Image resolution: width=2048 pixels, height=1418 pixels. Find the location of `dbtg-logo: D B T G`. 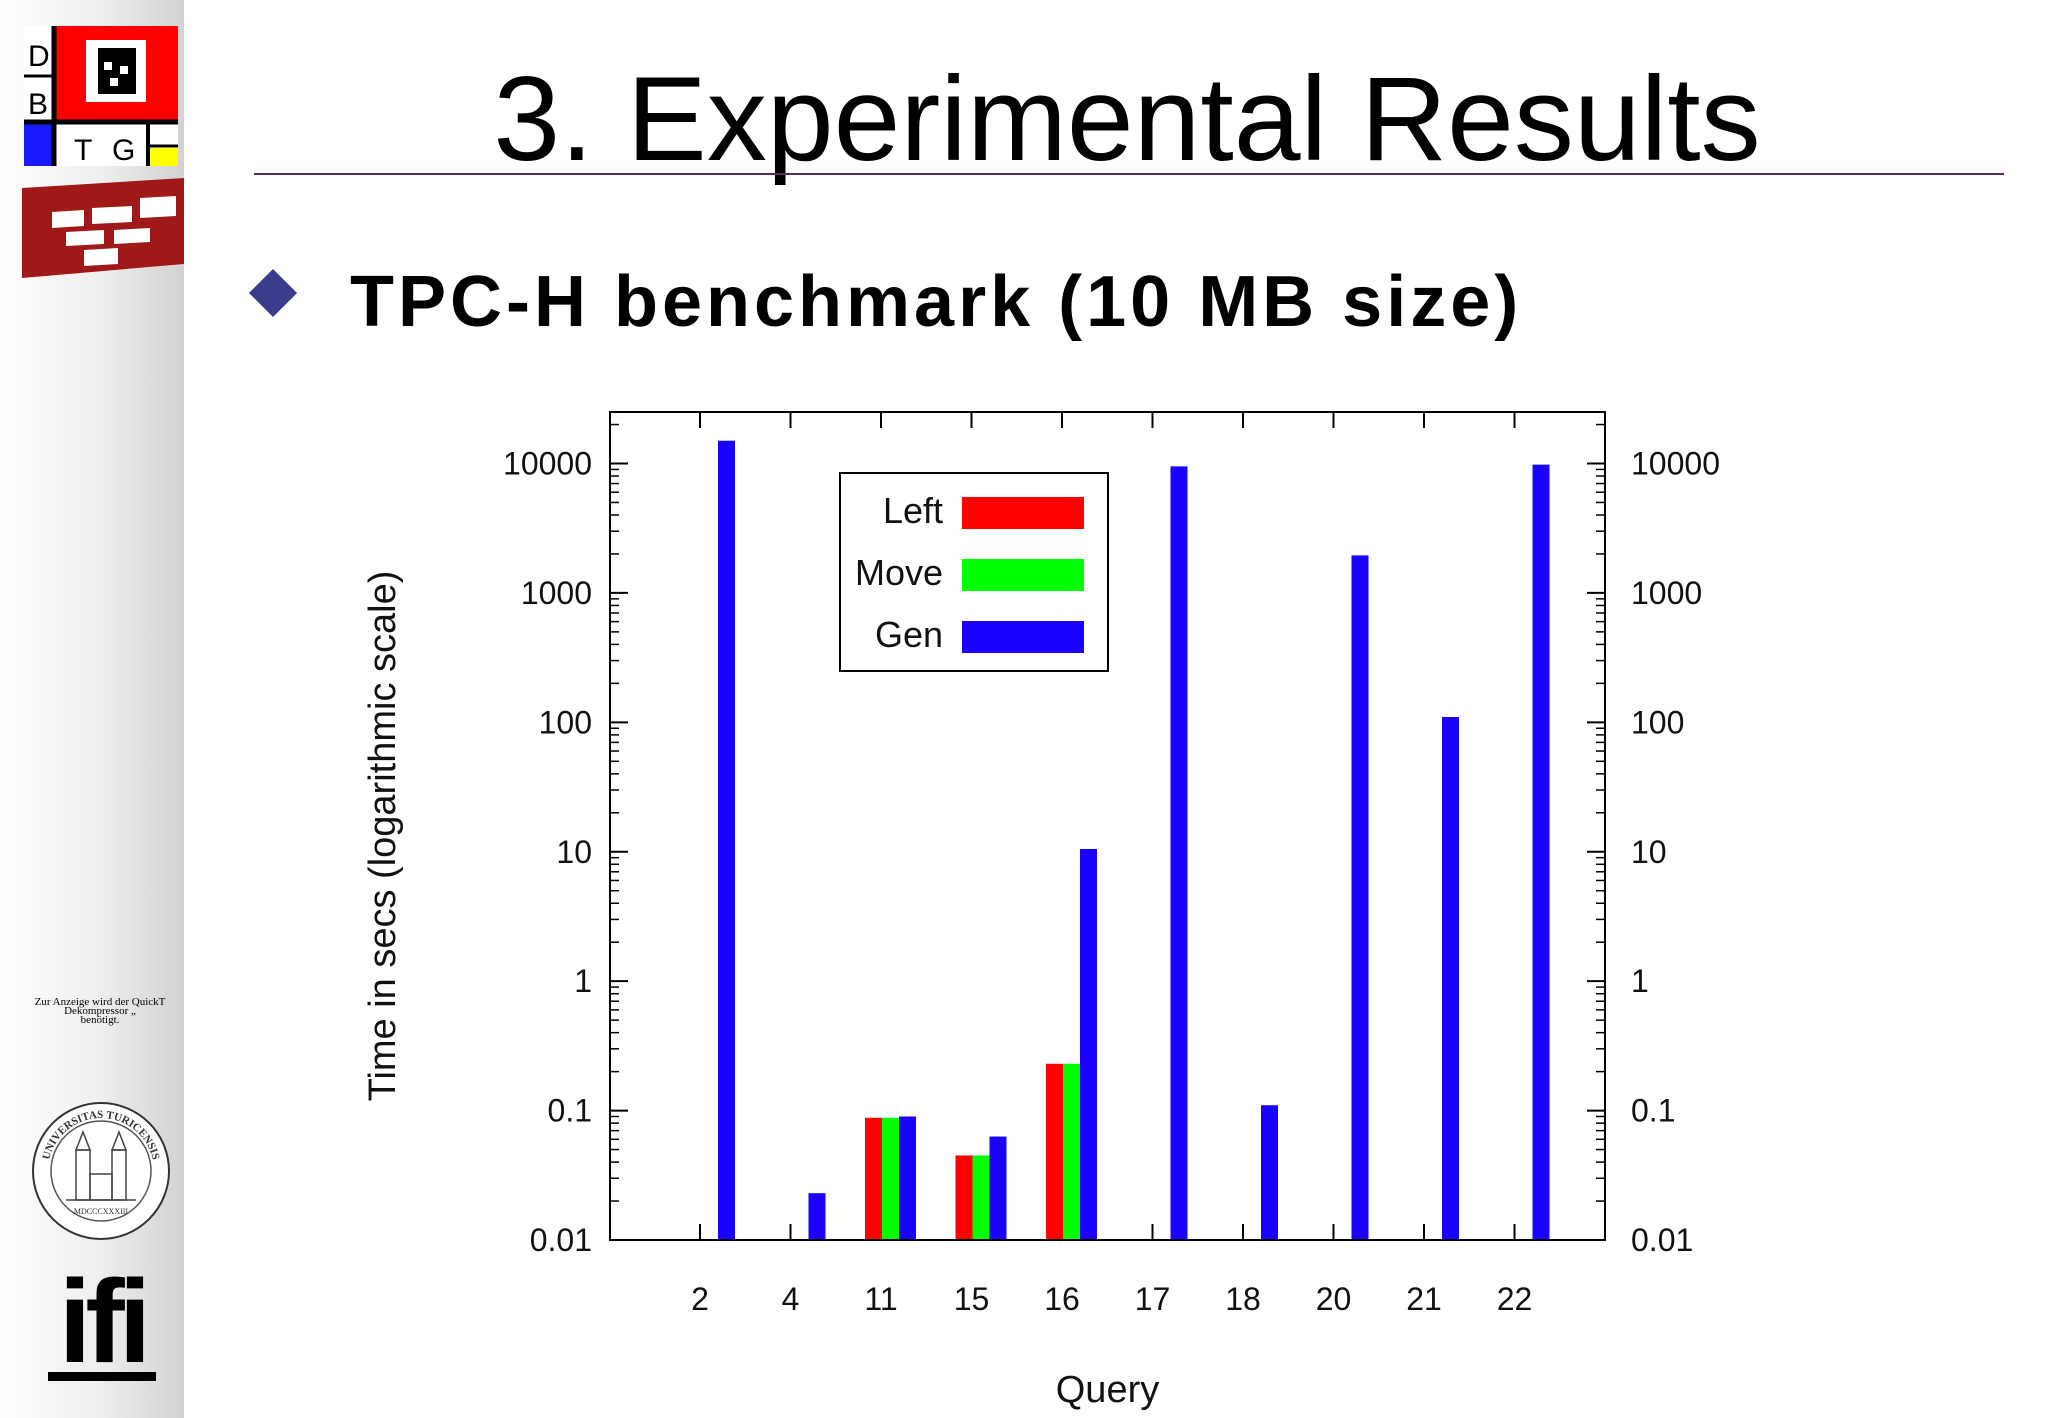

dbtg-logo: D B T G is located at coordinates (101, 96).